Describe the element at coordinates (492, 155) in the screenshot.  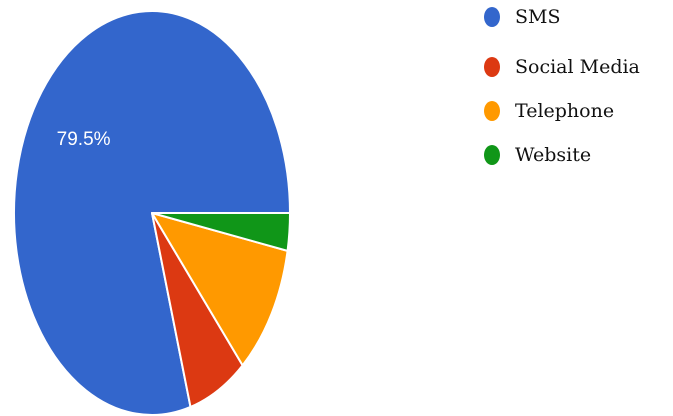
I see `legend-marker-website` at that location.